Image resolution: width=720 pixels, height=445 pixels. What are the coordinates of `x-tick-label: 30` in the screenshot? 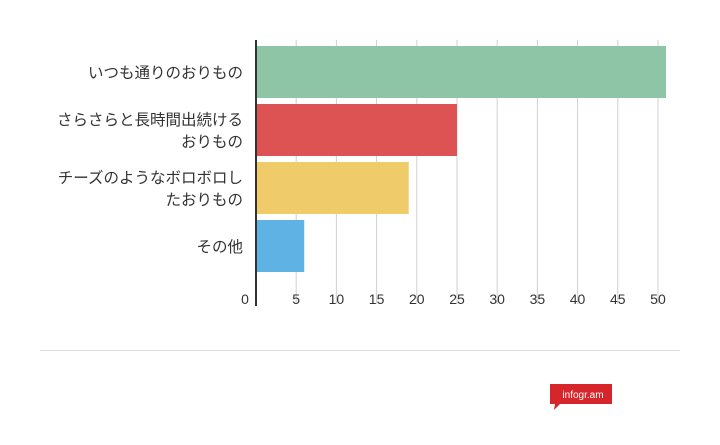 It's located at (497, 299).